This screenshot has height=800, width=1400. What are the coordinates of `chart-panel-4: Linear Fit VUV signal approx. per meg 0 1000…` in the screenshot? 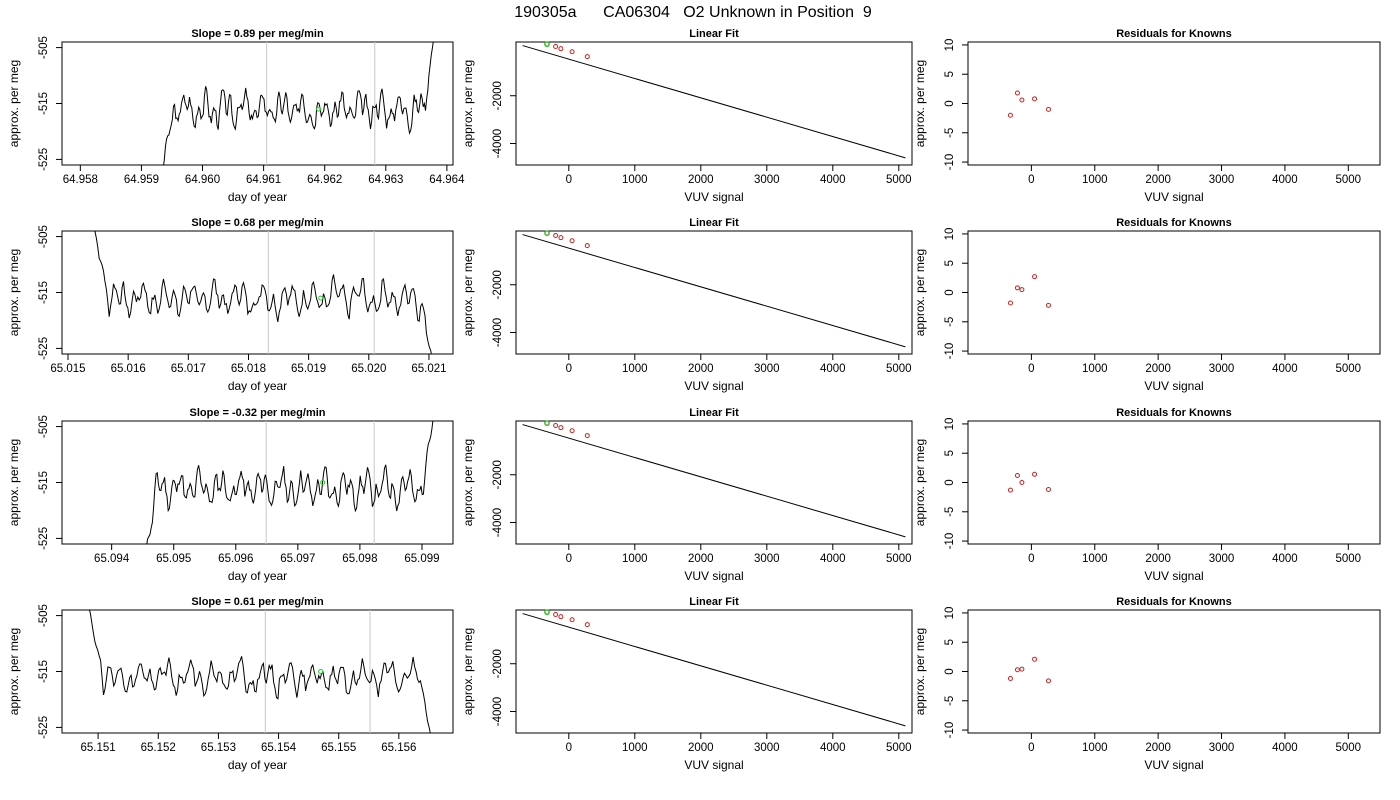 It's located at (687, 116).